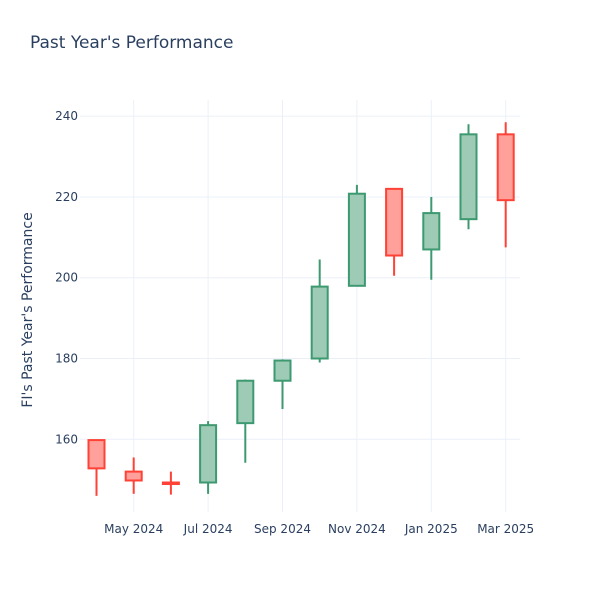 This screenshot has height=600, width=600. I want to click on candle-jul-2024, so click(208, 457).